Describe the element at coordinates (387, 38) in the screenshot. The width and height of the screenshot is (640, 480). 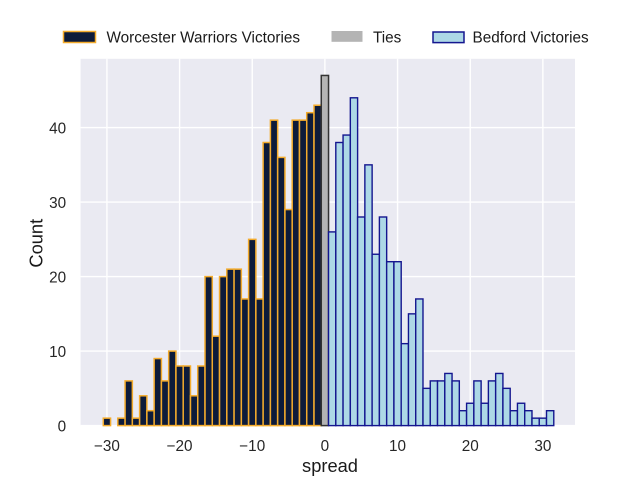
I see `svg-text: Ties` at that location.